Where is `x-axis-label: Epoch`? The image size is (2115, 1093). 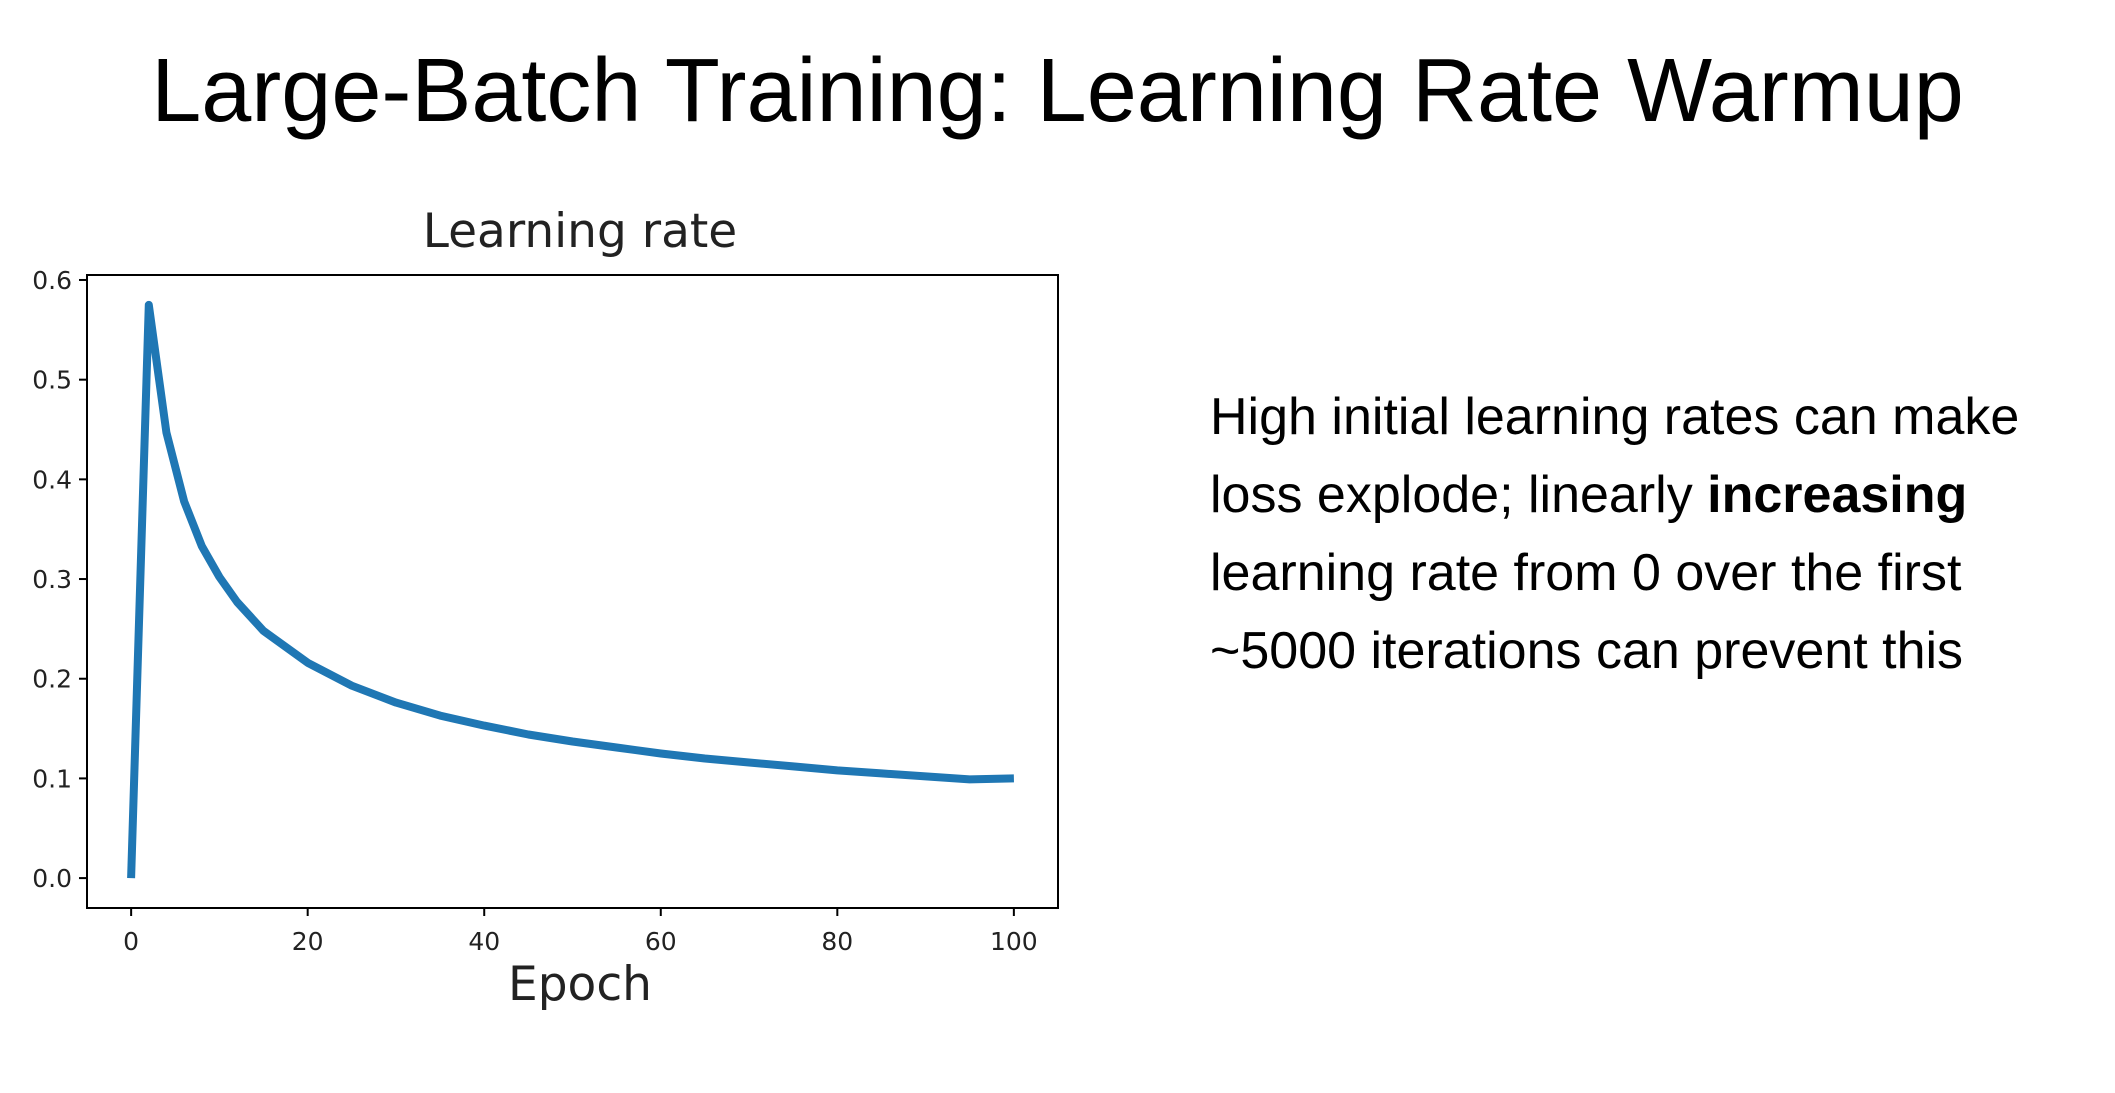
x-axis-label: Epoch is located at coordinates (580, 984).